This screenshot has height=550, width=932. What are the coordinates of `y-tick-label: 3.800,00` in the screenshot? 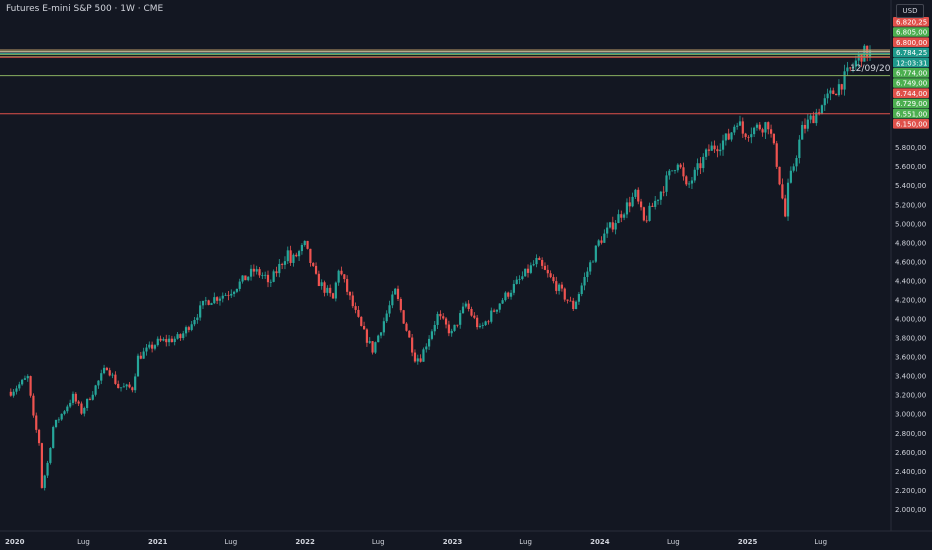 It's located at (910, 339).